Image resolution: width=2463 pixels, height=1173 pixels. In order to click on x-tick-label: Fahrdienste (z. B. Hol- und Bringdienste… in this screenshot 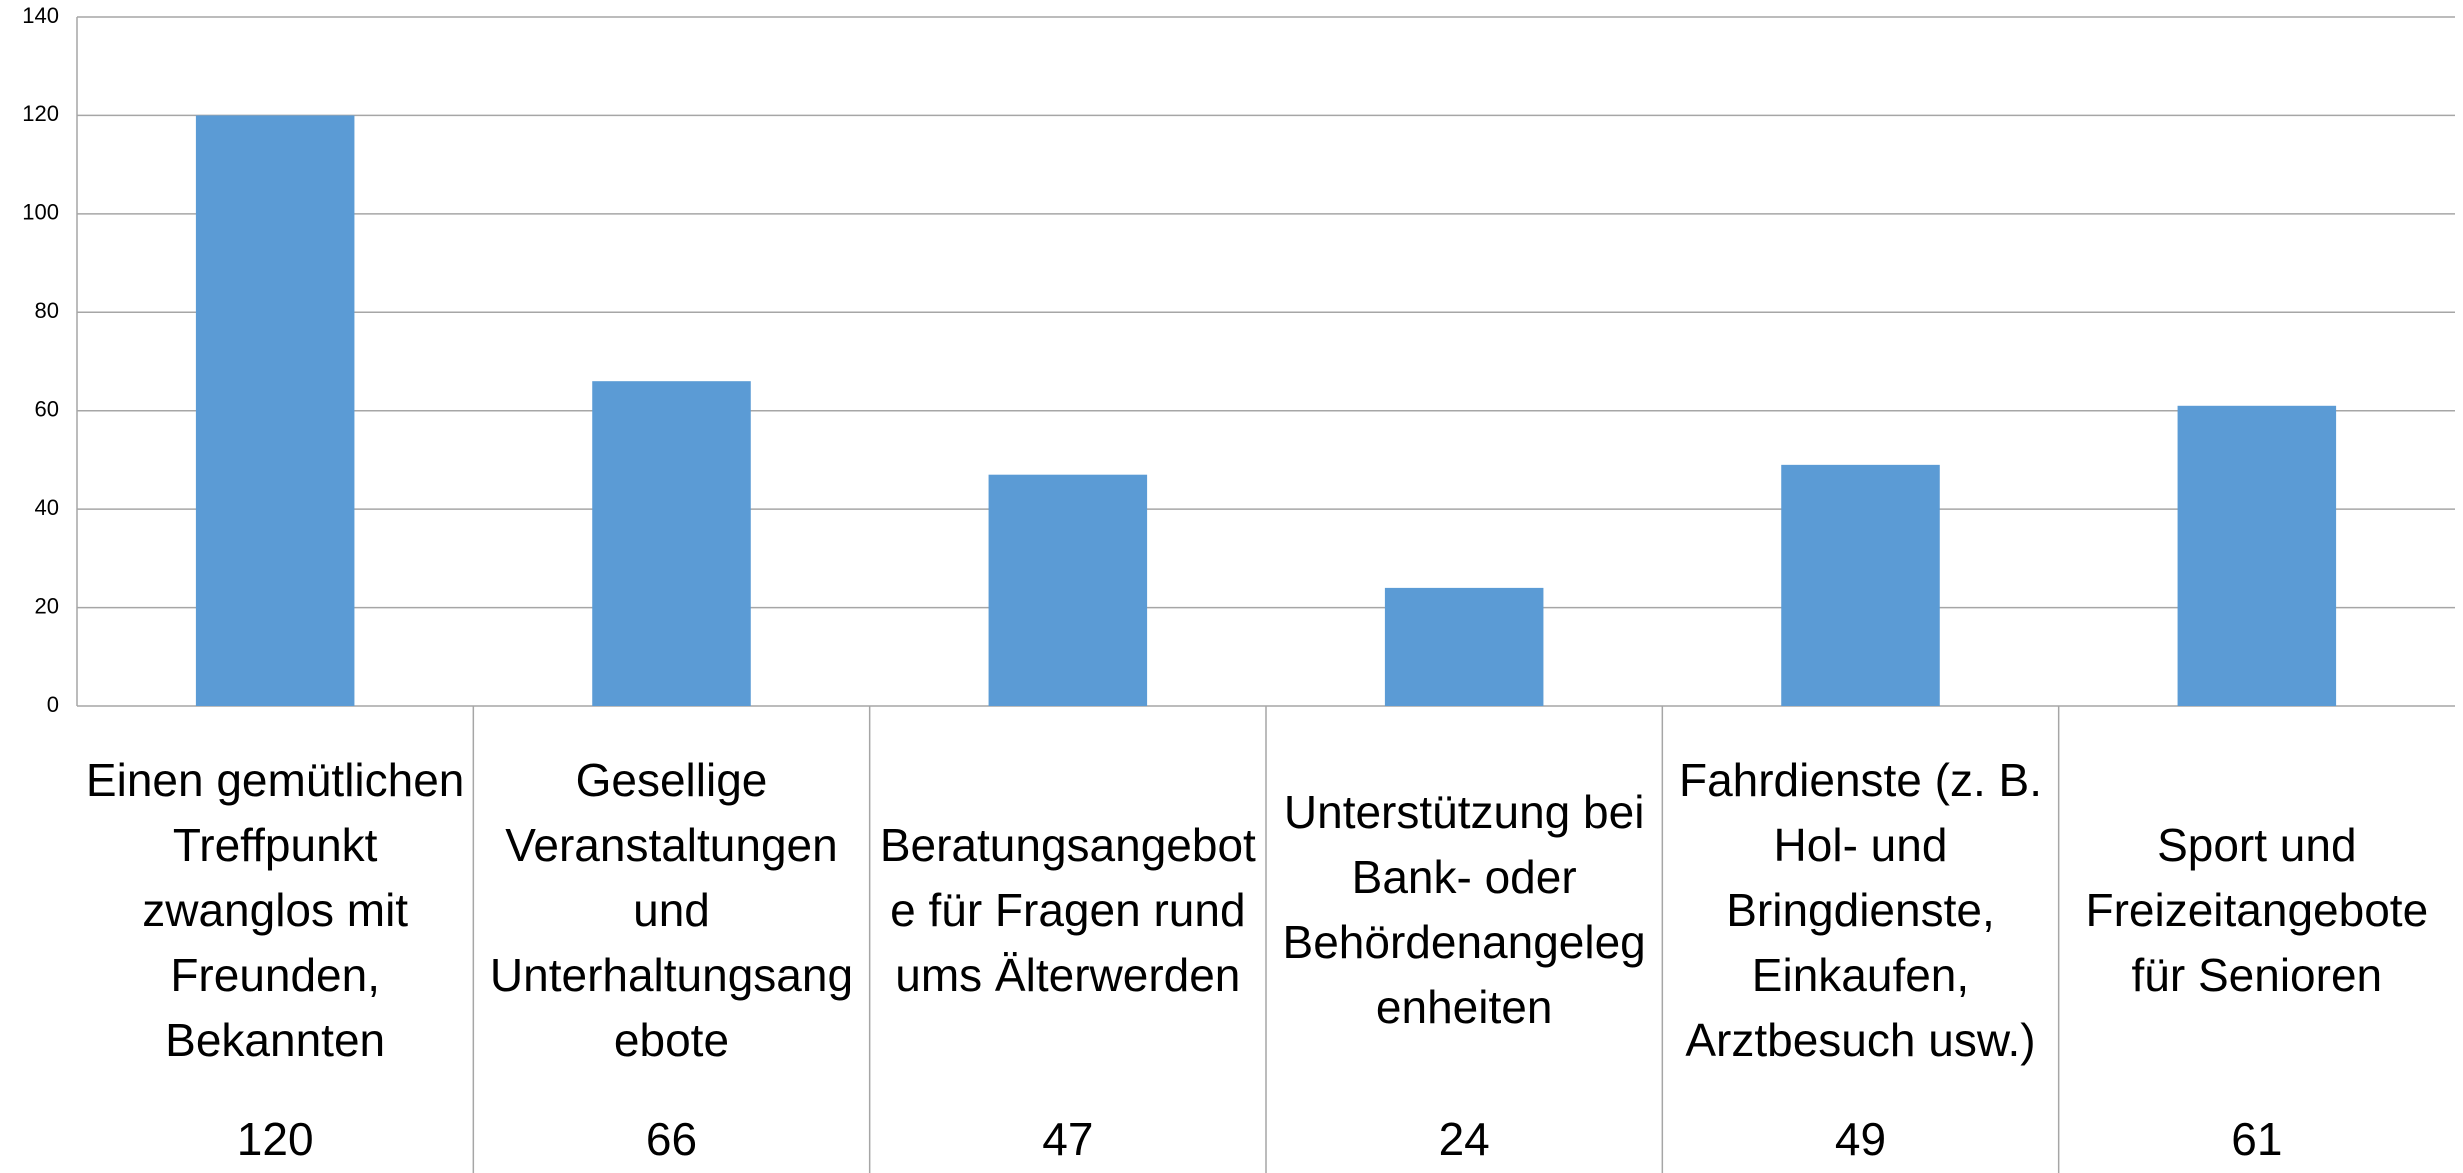, I will do `click(1860, 909)`.